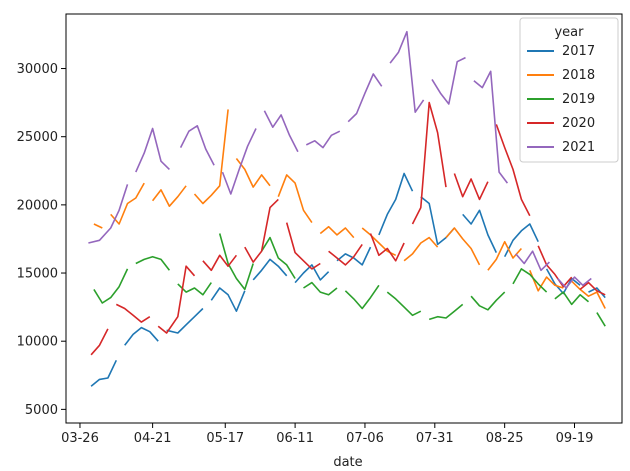 Image resolution: width=630 pixels, height=471 pixels. Describe the element at coordinates (37, 274) in the screenshot. I see `y-tick-label: 15000` at that location.